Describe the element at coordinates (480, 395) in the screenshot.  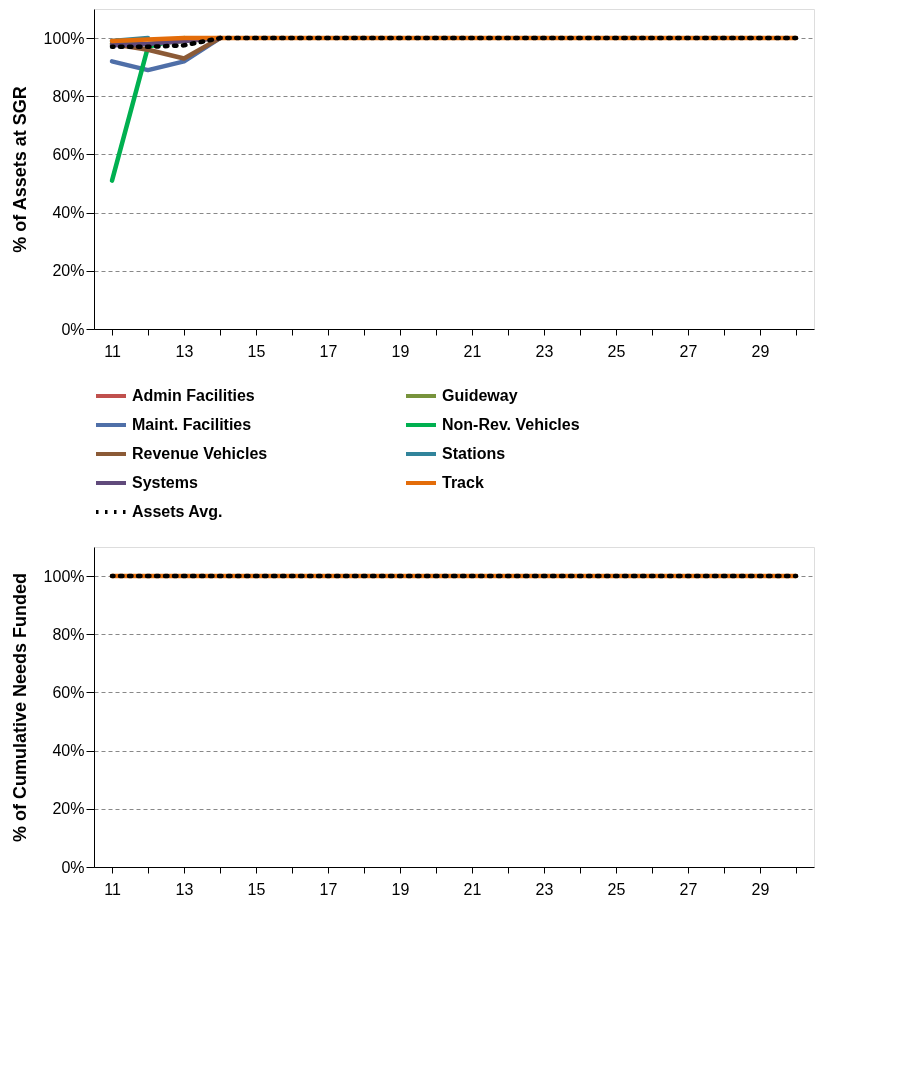
I see `legend-label: Guideway` at that location.